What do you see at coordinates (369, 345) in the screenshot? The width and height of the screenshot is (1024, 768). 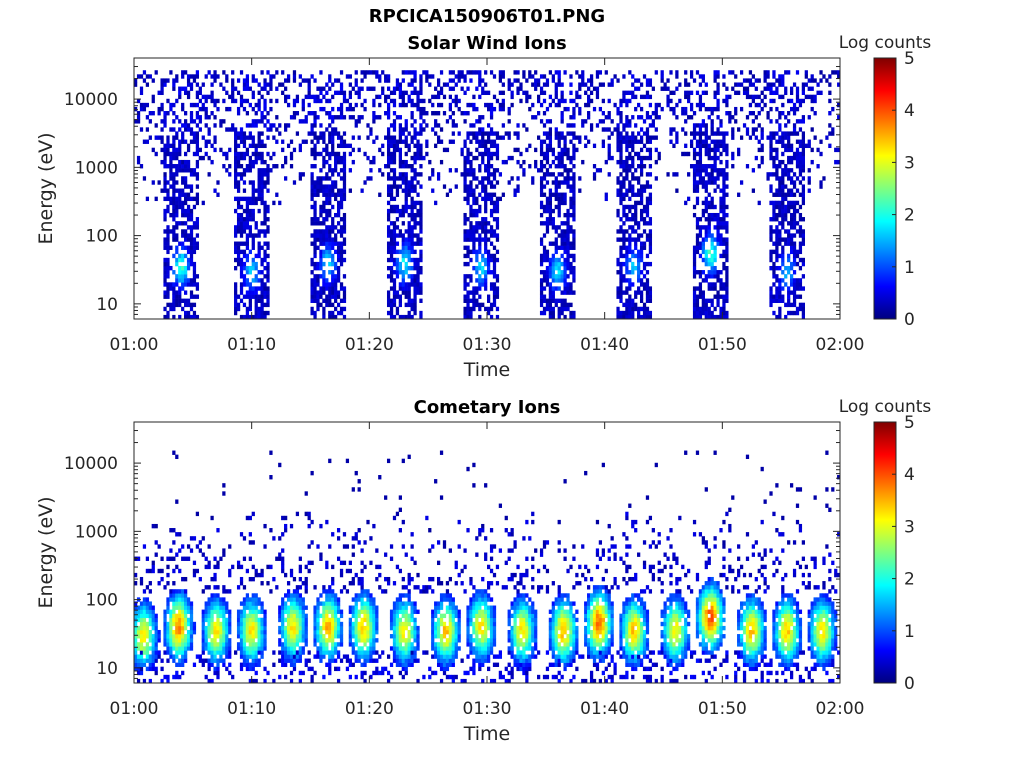 I see `x-tick-label: 01:20` at bounding box center [369, 345].